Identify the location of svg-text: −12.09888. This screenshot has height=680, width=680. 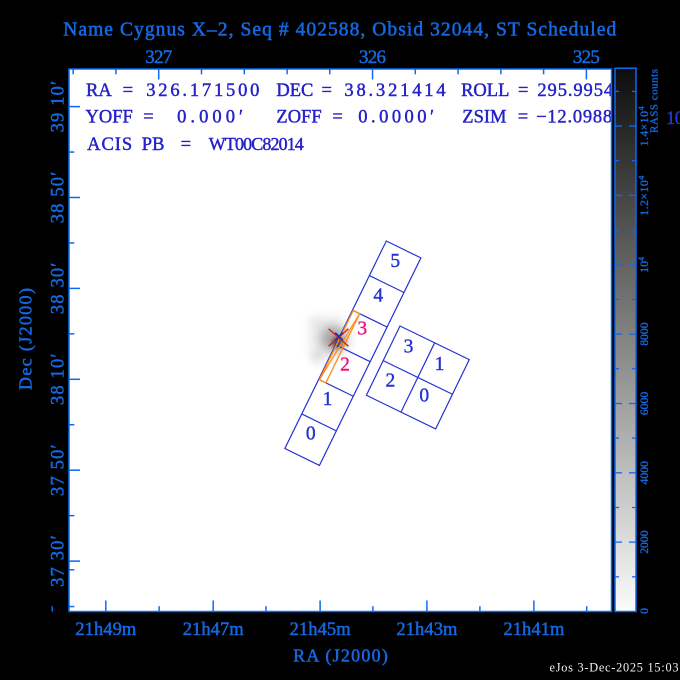
(579, 117).